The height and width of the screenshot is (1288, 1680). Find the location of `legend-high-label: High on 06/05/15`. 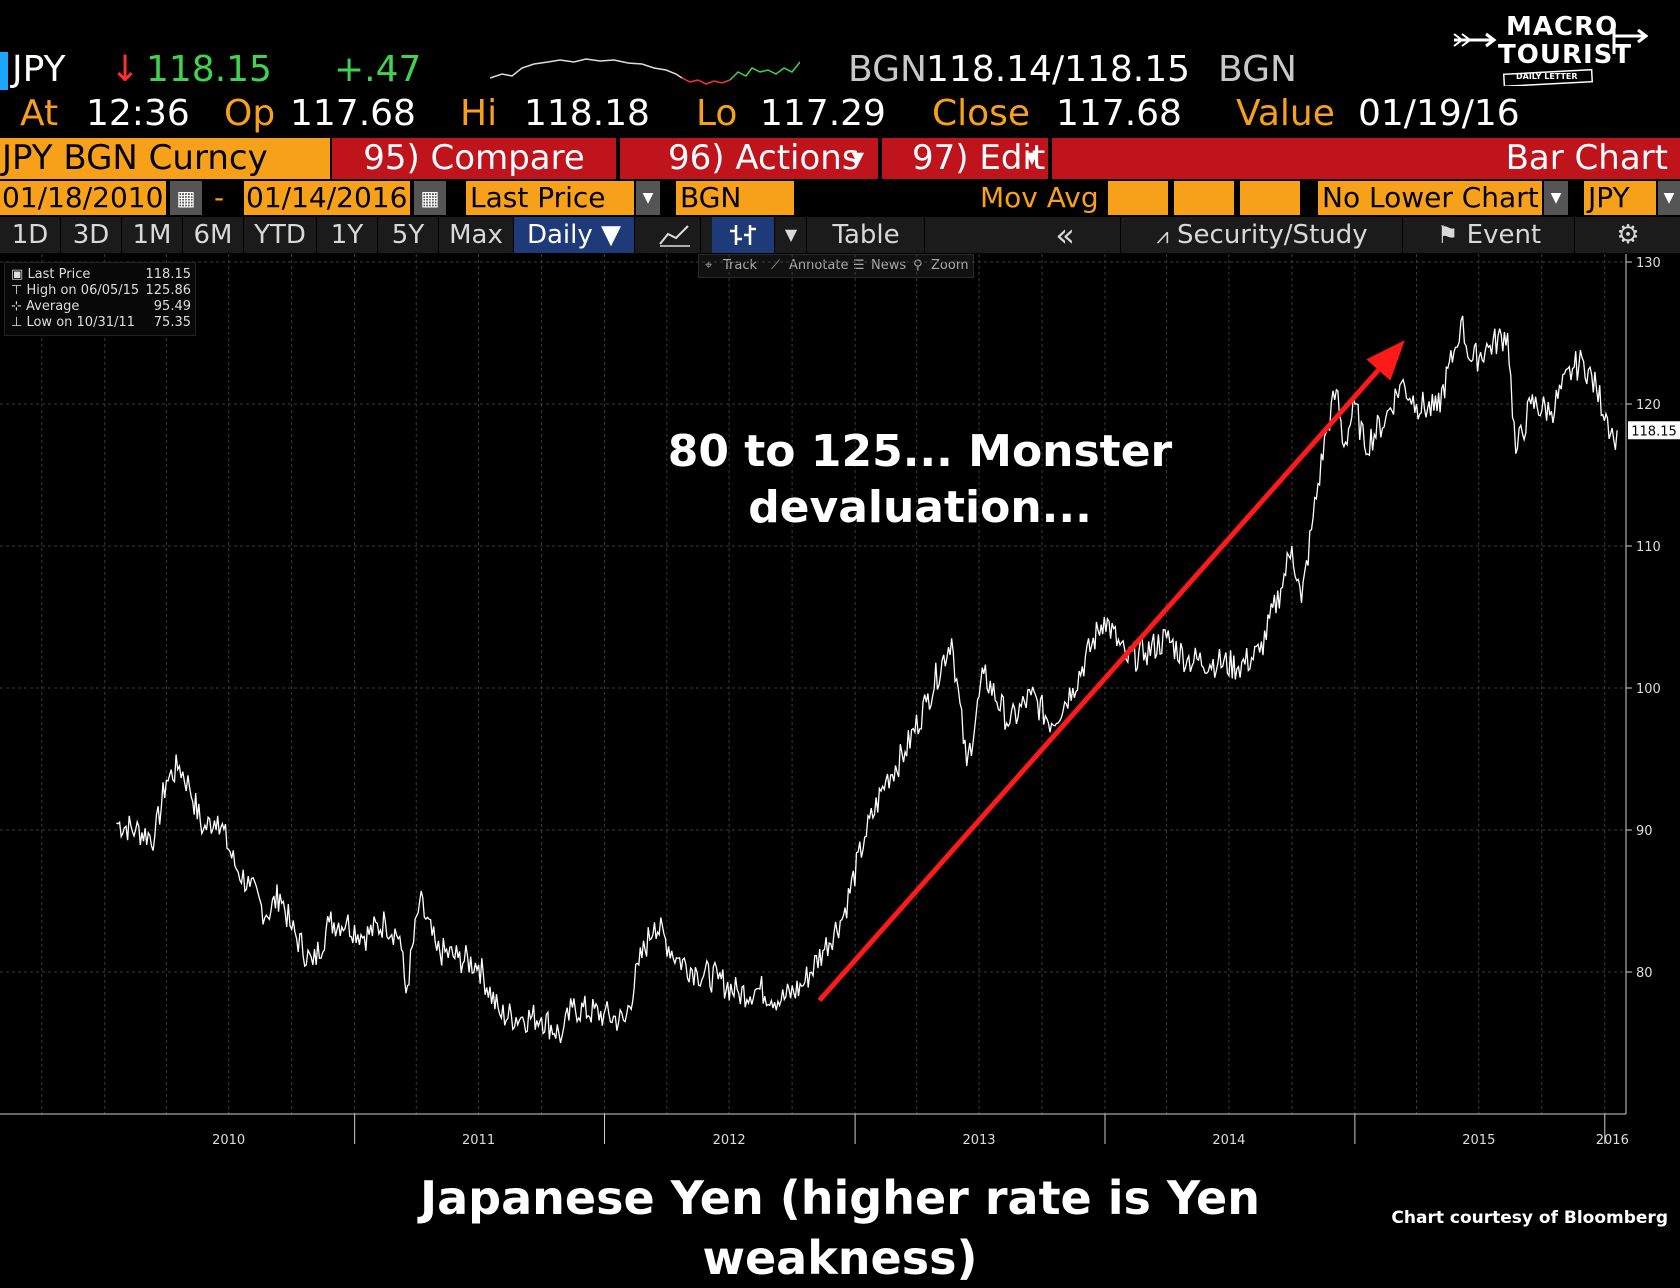

legend-high-label: High on 06/05/15 is located at coordinates (83, 290).